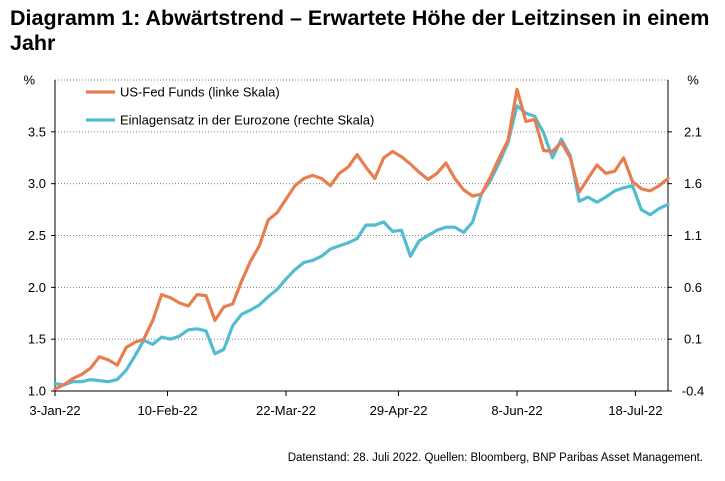 The width and height of the screenshot is (725, 481). I want to click on left-tick-label: 1.5, so click(37, 339).